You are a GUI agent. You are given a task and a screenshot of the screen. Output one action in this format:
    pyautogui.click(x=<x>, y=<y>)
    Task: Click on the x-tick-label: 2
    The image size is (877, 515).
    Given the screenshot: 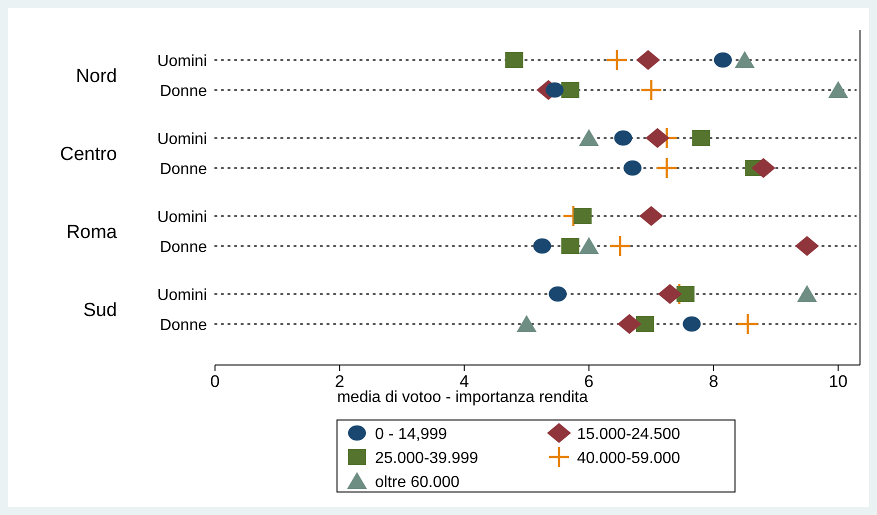 What is the action you would take?
    pyautogui.click(x=339, y=381)
    